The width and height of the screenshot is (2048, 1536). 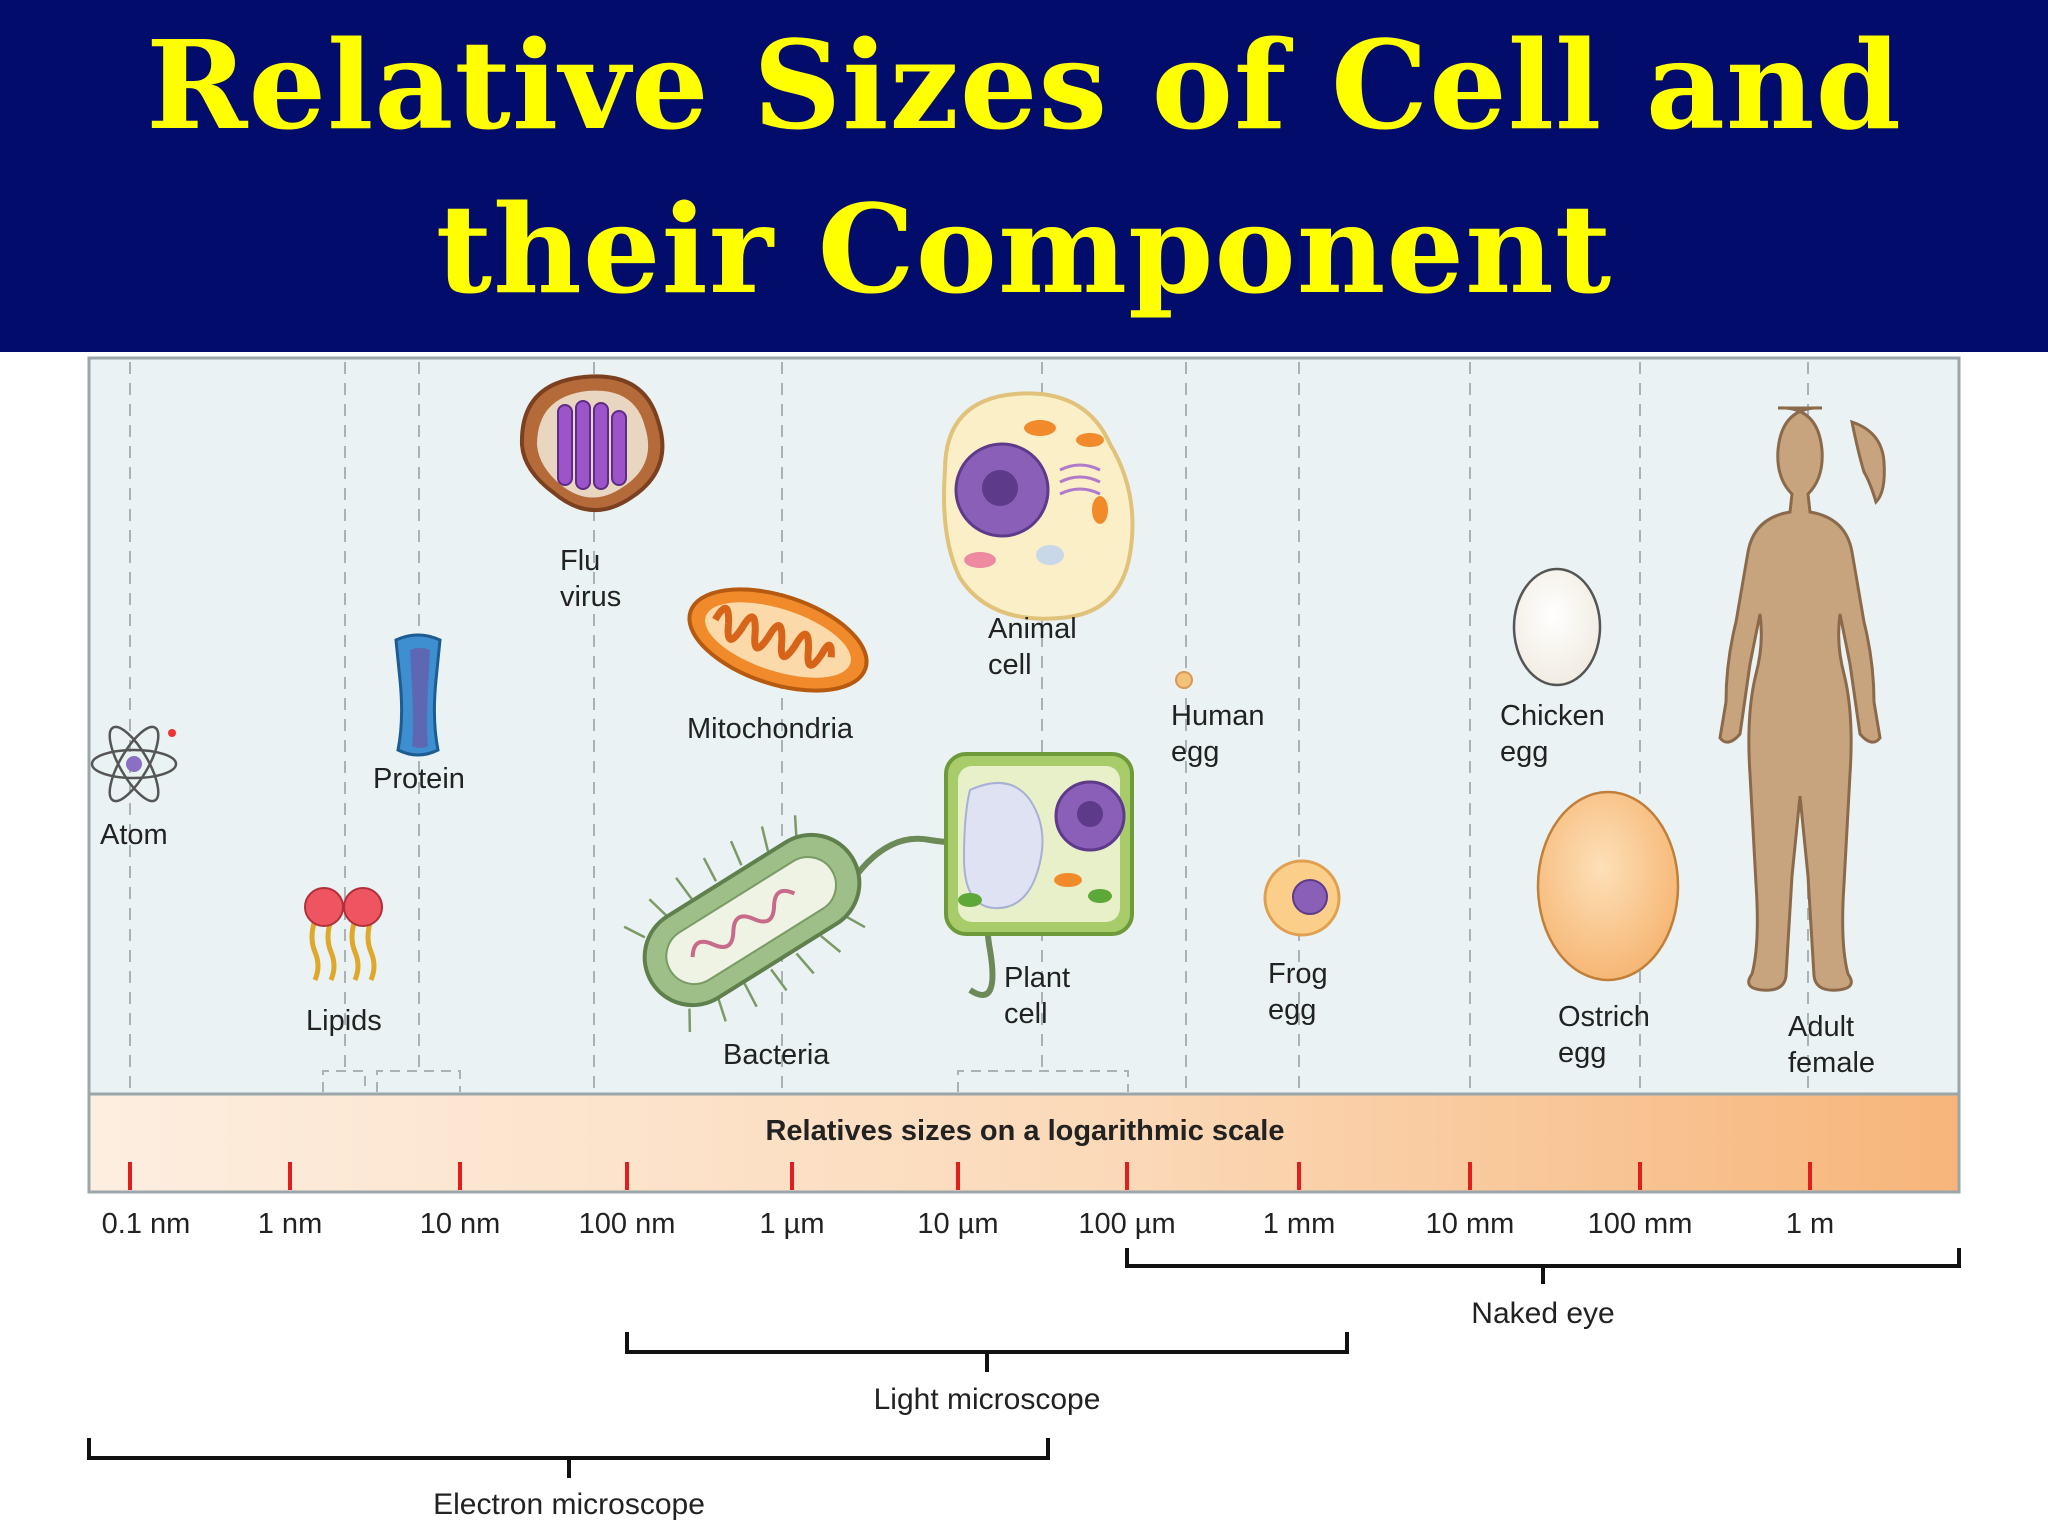 What do you see at coordinates (1039, 844) in the screenshot?
I see `plant-cell-illustration` at bounding box center [1039, 844].